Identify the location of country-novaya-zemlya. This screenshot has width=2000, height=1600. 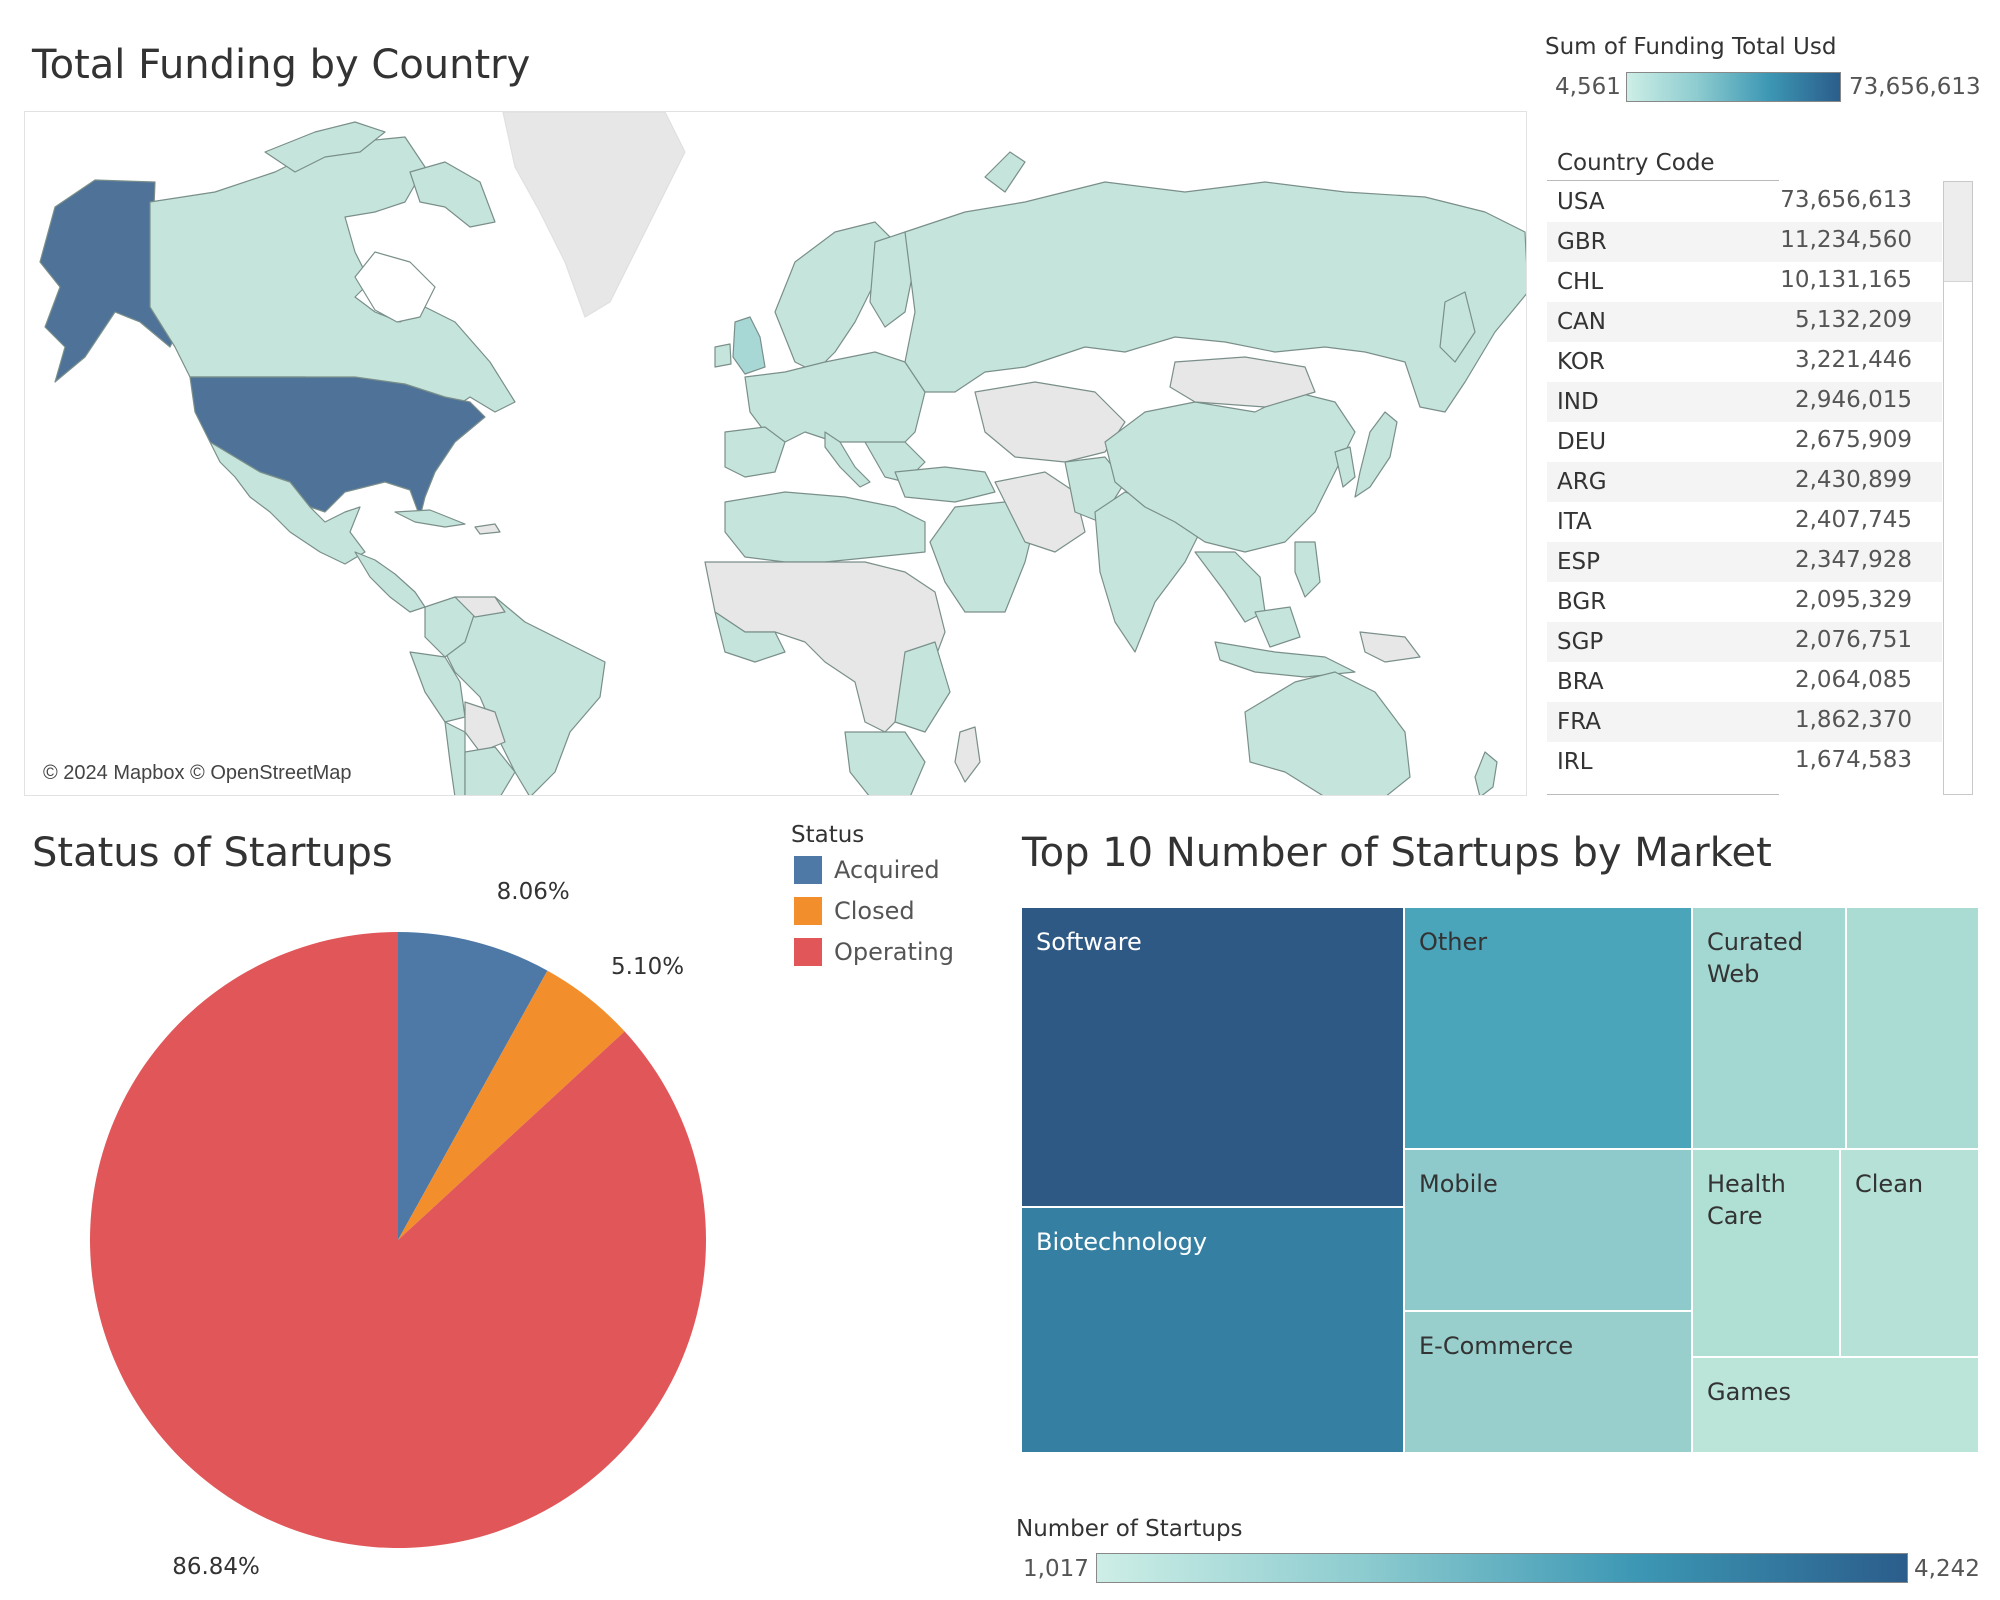
(1005, 172).